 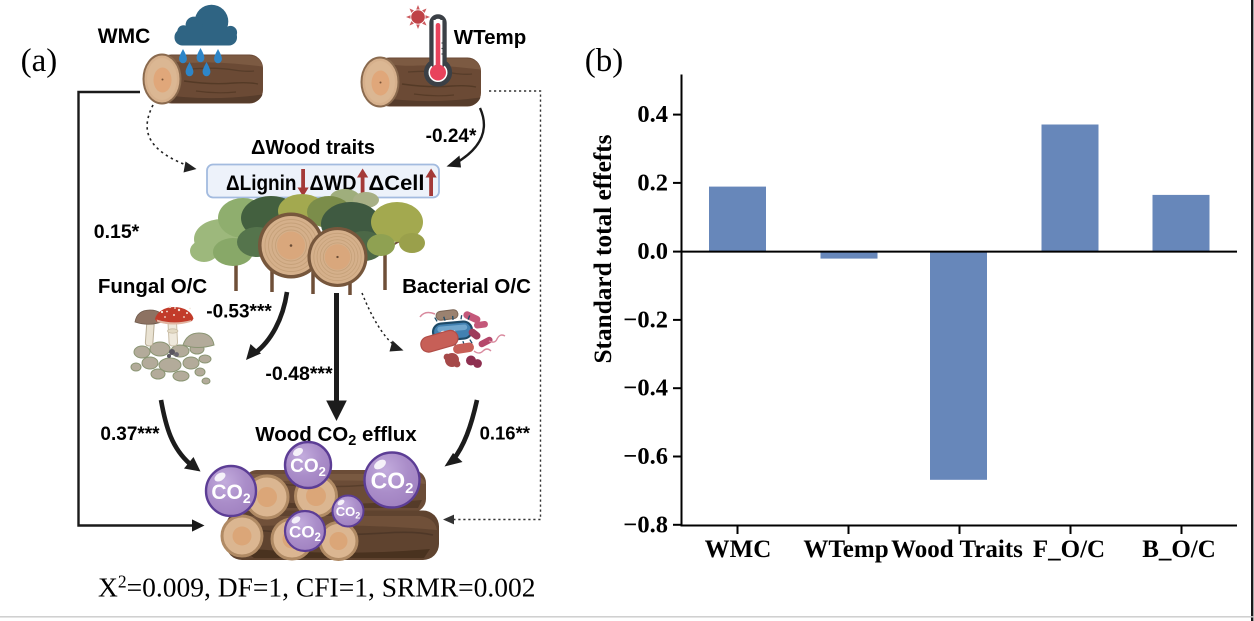 What do you see at coordinates (39, 61) in the screenshot?
I see `svg-text: (a)` at bounding box center [39, 61].